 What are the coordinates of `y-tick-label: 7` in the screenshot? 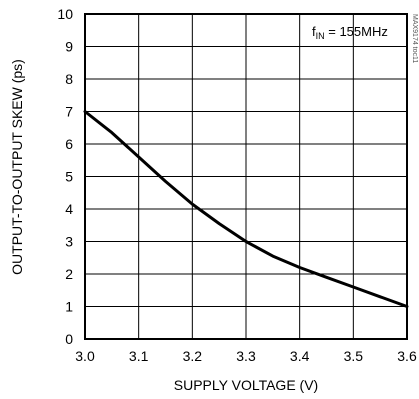 It's located at (69, 112).